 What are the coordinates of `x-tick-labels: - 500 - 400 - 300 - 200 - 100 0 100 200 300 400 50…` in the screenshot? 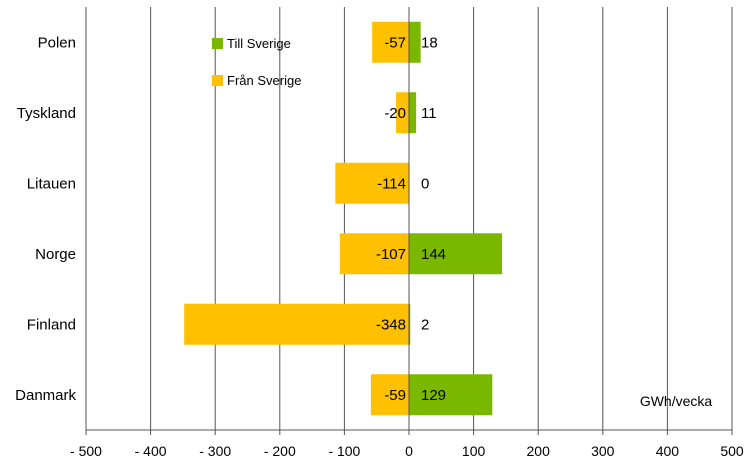 It's located at (407, 451).